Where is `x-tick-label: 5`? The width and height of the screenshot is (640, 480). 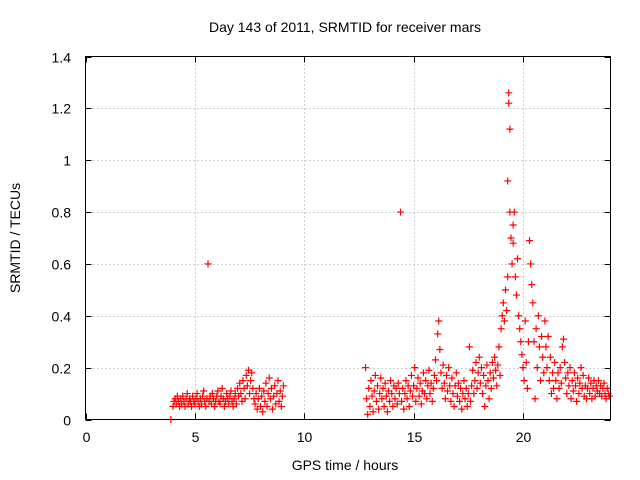
x-tick-label: 5 is located at coordinates (196, 437).